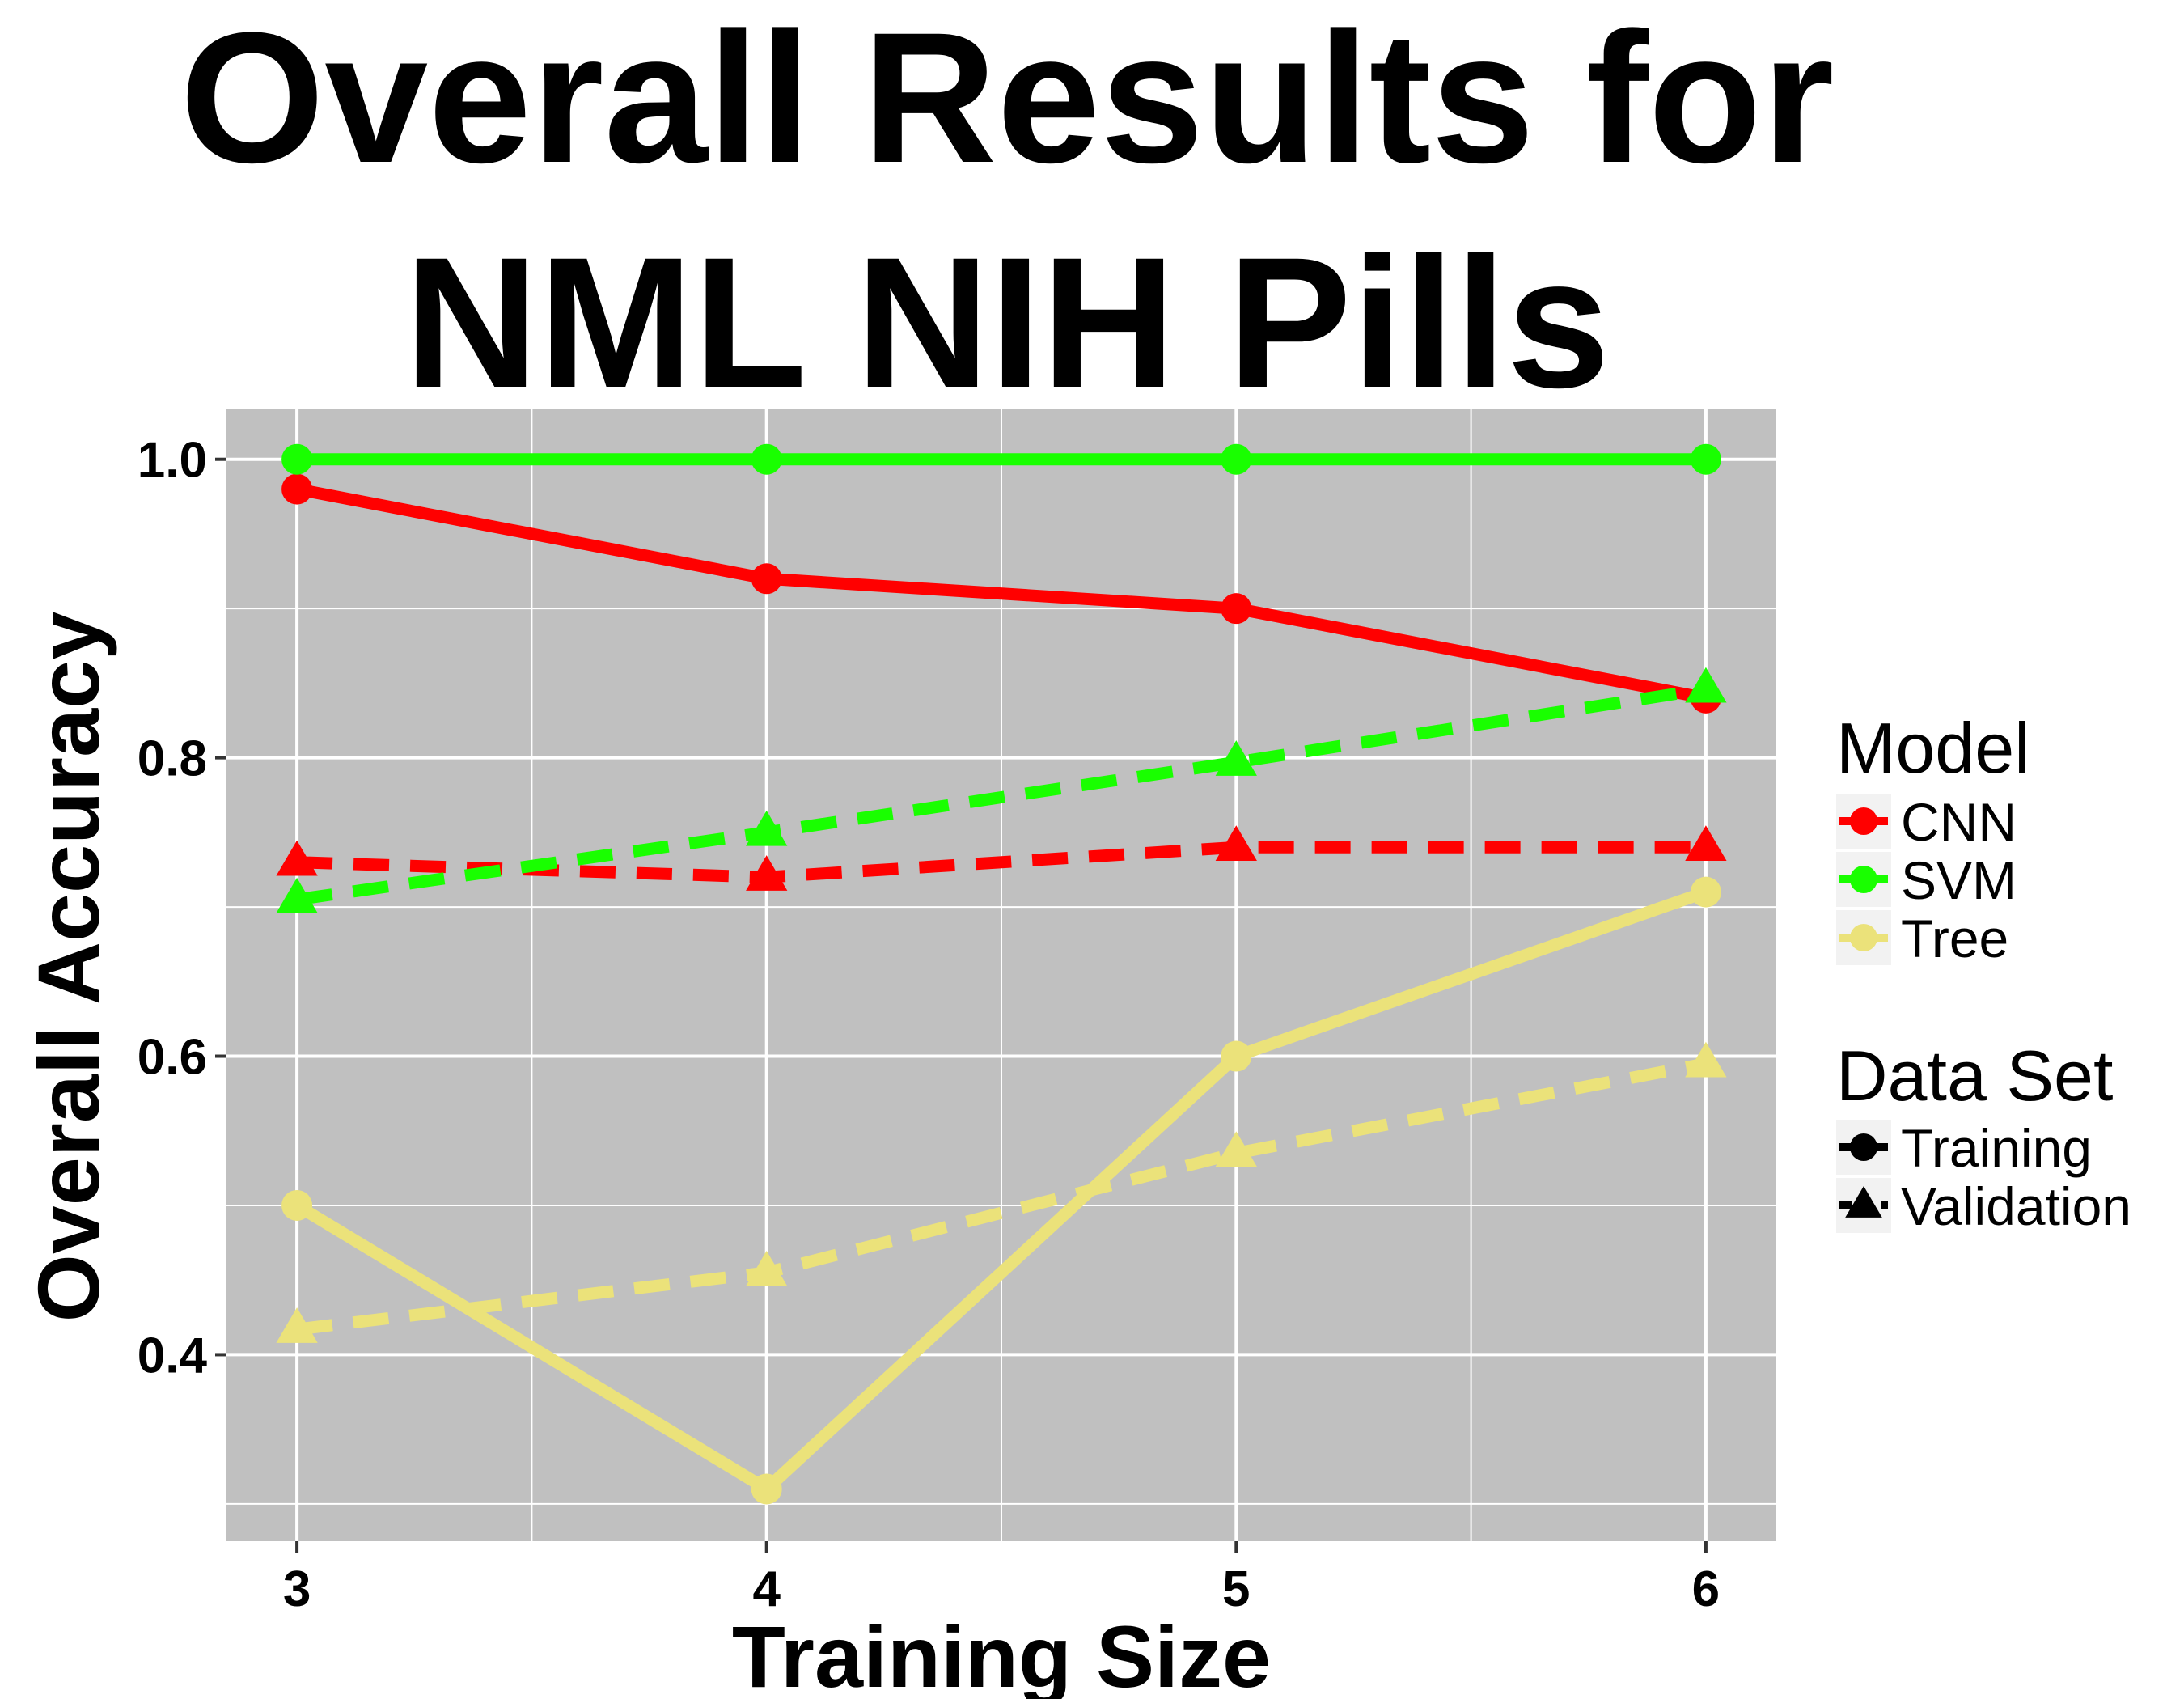 The image size is (2184, 1703). Describe the element at coordinates (1933, 748) in the screenshot. I see `legend-model-title: Model` at that location.